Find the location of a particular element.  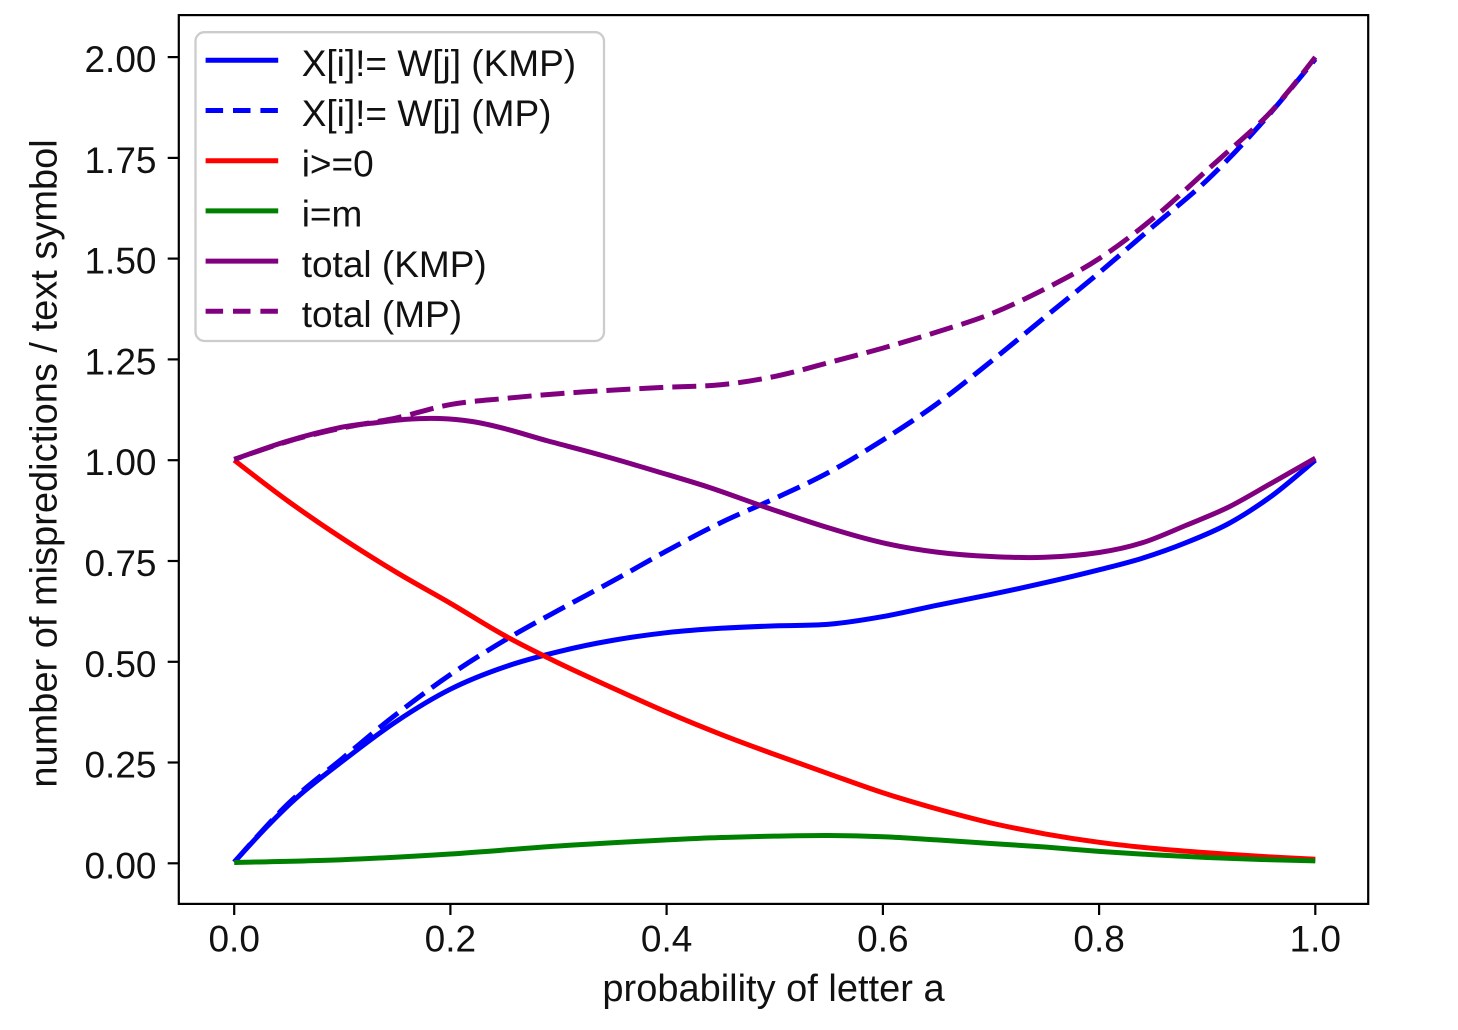

svg-text: 0.8 is located at coordinates (1098, 939).